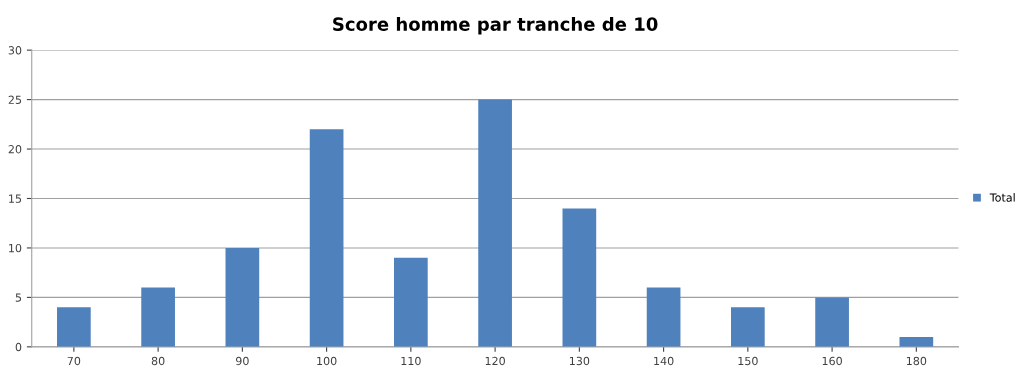 The width and height of the screenshot is (1024, 377). What do you see at coordinates (664, 361) in the screenshot?
I see `x-tick-label: 140` at bounding box center [664, 361].